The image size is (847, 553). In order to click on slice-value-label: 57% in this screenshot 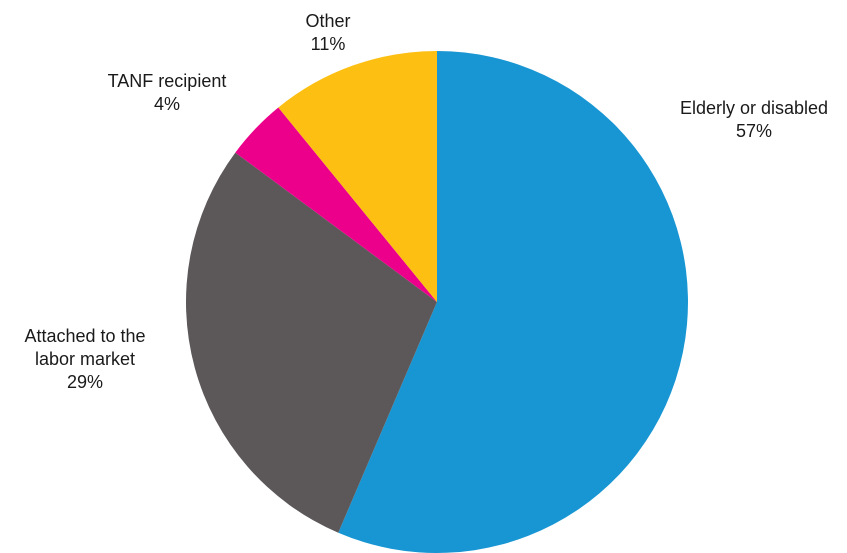, I will do `click(754, 131)`.